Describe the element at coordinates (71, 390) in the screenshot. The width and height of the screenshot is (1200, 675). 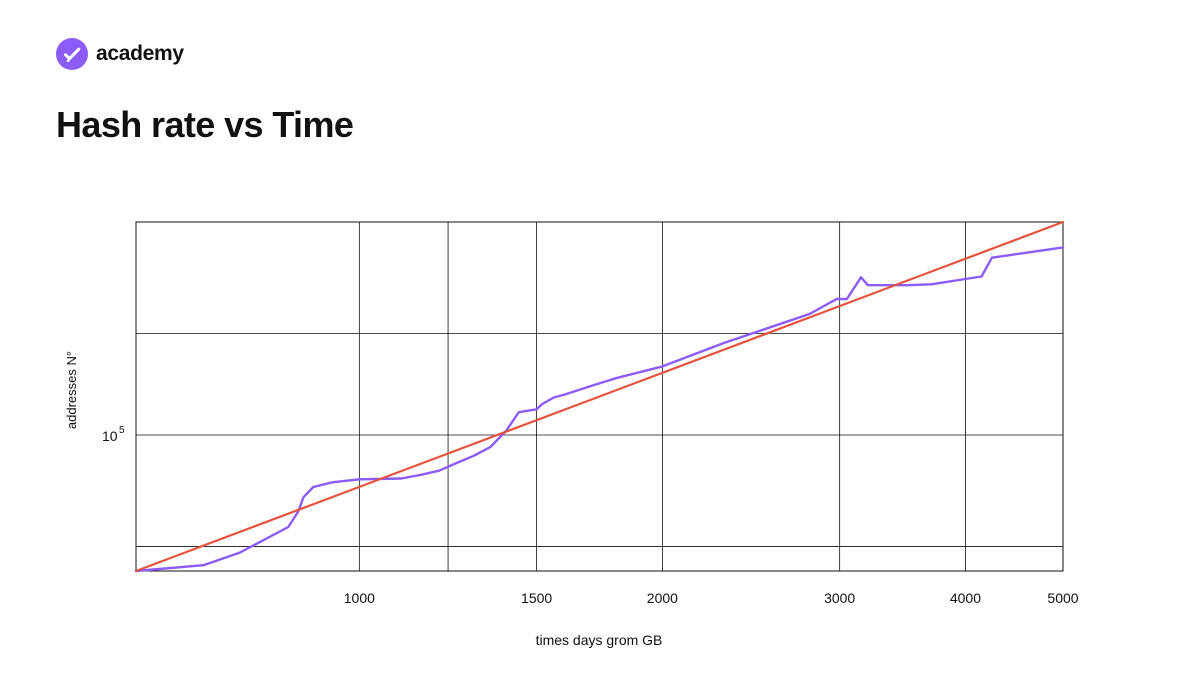
I see `y-axis-label: addresses N°` at that location.